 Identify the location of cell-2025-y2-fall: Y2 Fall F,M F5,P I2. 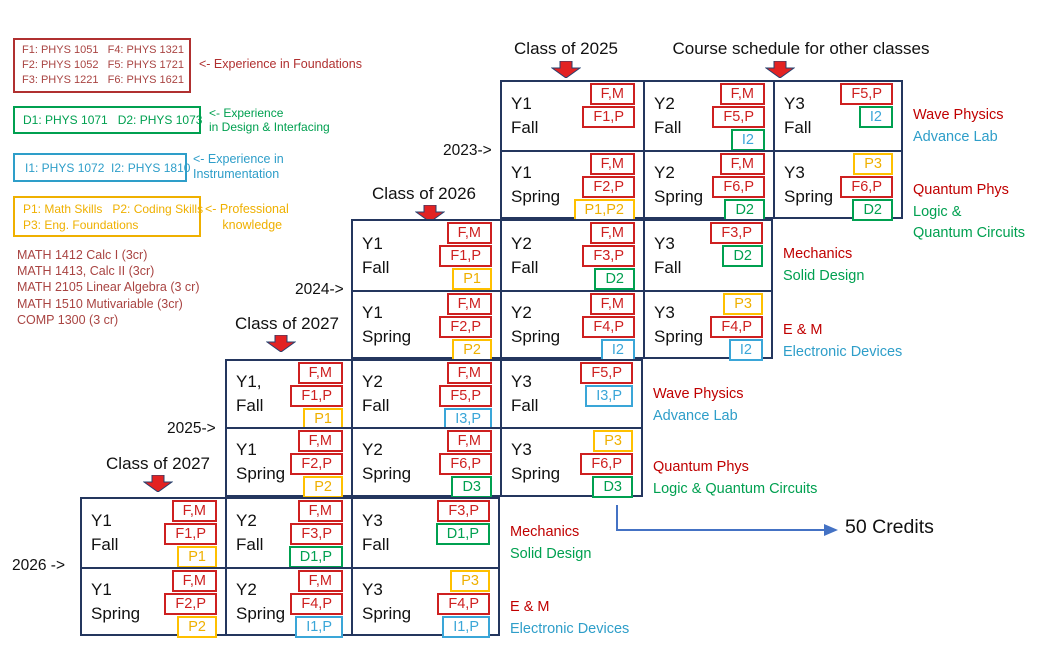
(708, 115).